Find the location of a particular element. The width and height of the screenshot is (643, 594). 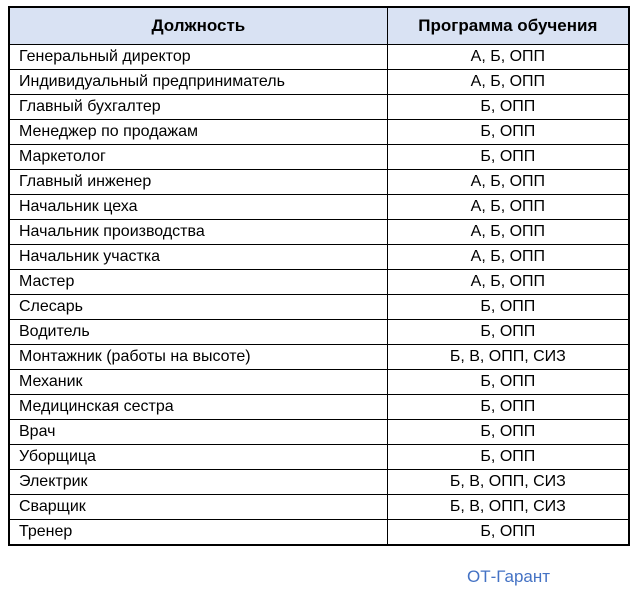

table-row: Главный инженер А, Б, ОПП is located at coordinates (319, 182).